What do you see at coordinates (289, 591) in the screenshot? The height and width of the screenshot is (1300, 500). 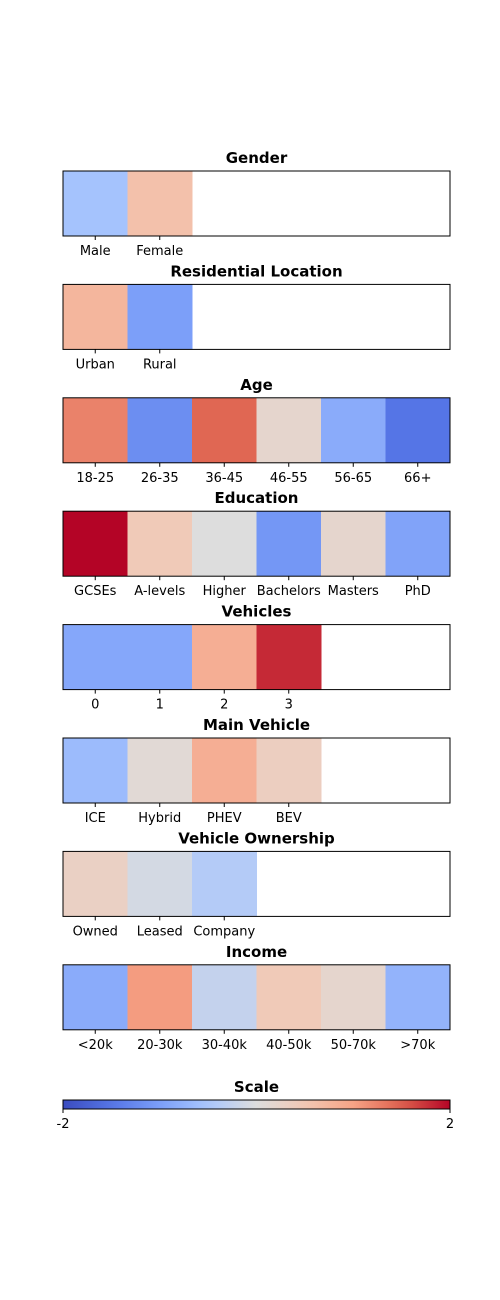 I see `x-tick-label: Bachelors` at bounding box center [289, 591].